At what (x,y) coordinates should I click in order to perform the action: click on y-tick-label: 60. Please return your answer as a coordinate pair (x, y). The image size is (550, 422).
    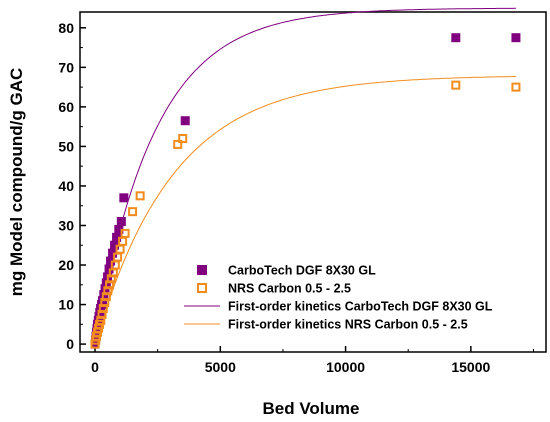
    Looking at the image, I should click on (66, 107).